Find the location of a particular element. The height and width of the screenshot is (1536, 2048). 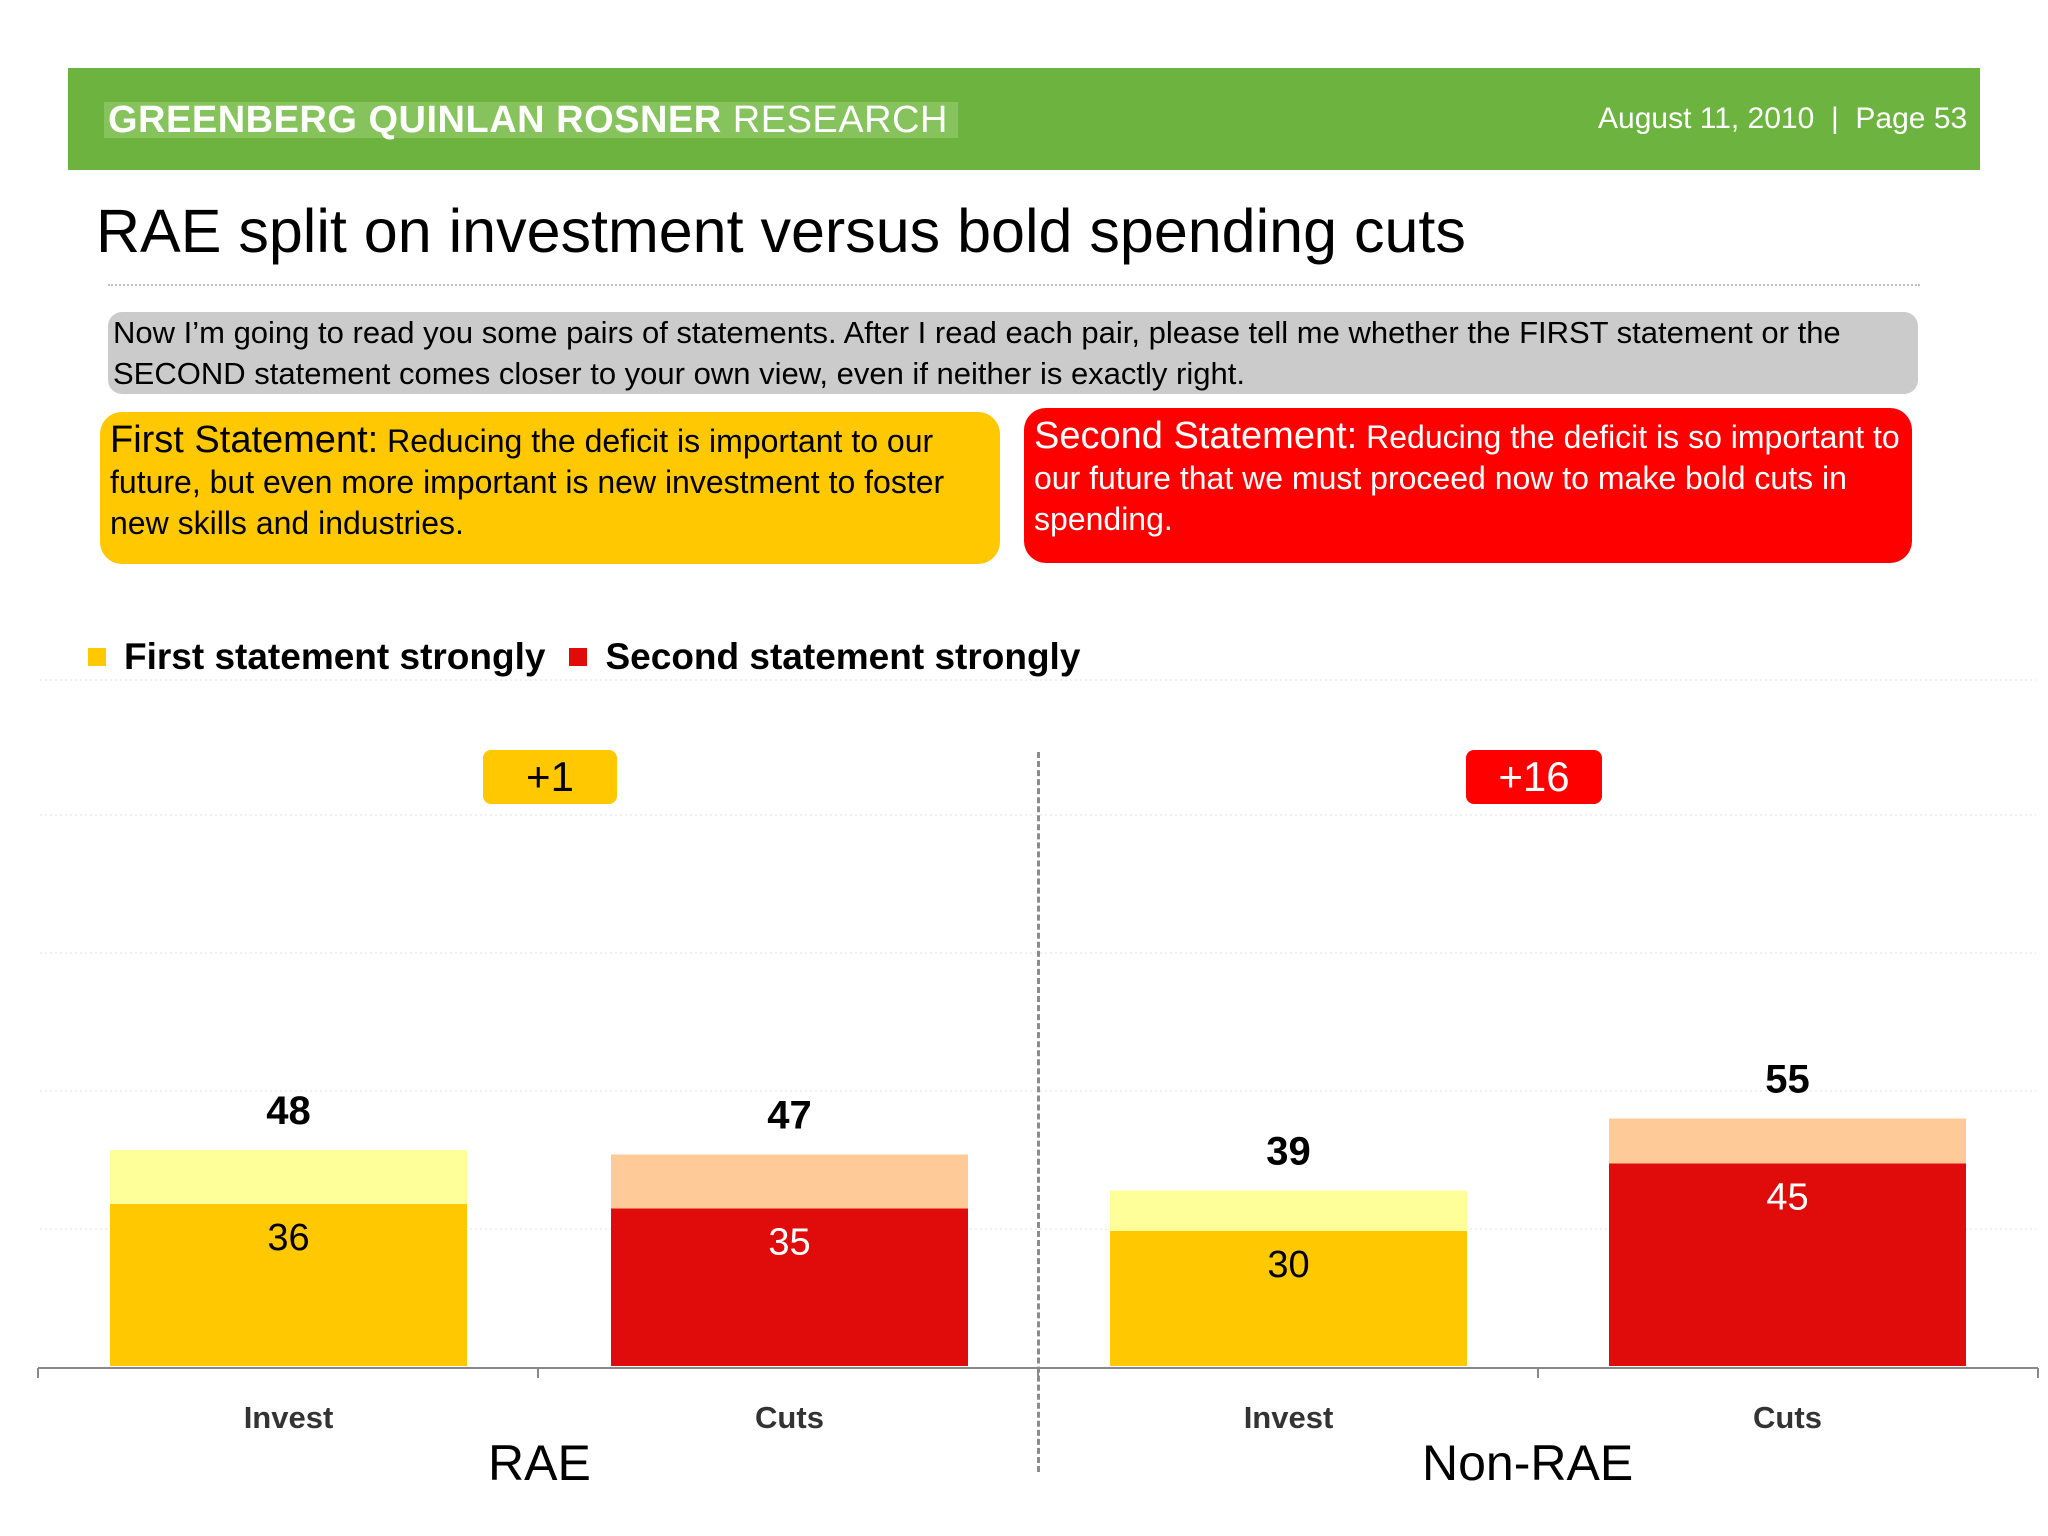

legend-label-first: First statement strongly is located at coordinates (335, 656).